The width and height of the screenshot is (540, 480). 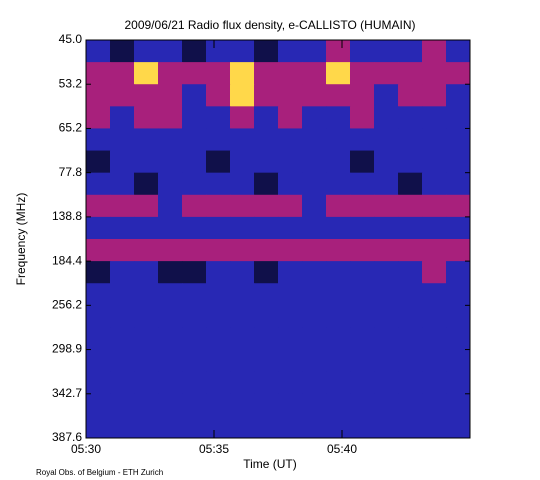 I want to click on y-tick-label: 77.8, so click(x=71, y=172).